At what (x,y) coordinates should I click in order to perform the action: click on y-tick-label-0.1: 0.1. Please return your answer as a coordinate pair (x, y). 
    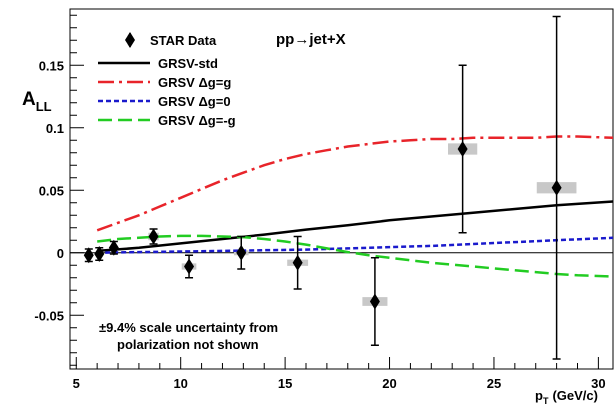
    Looking at the image, I should click on (55, 128).